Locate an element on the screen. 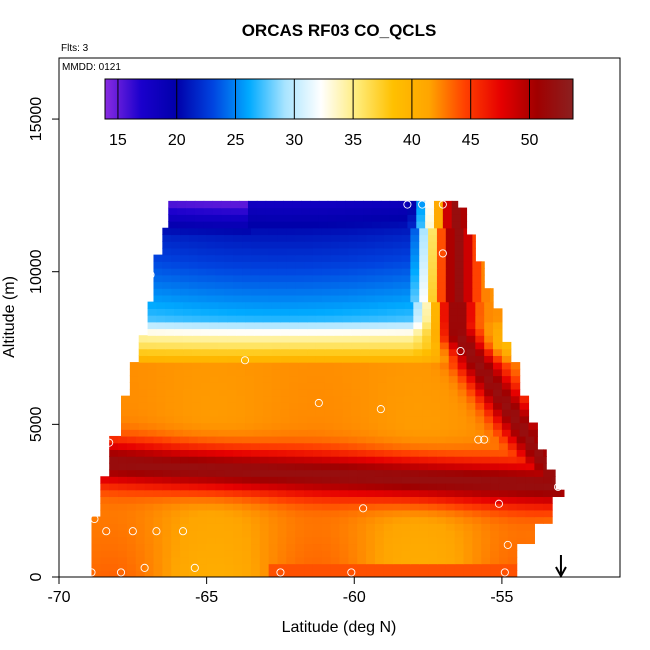 This screenshot has width=650, height=650. x-axis-label: Latitude (deg N) is located at coordinates (339, 627).